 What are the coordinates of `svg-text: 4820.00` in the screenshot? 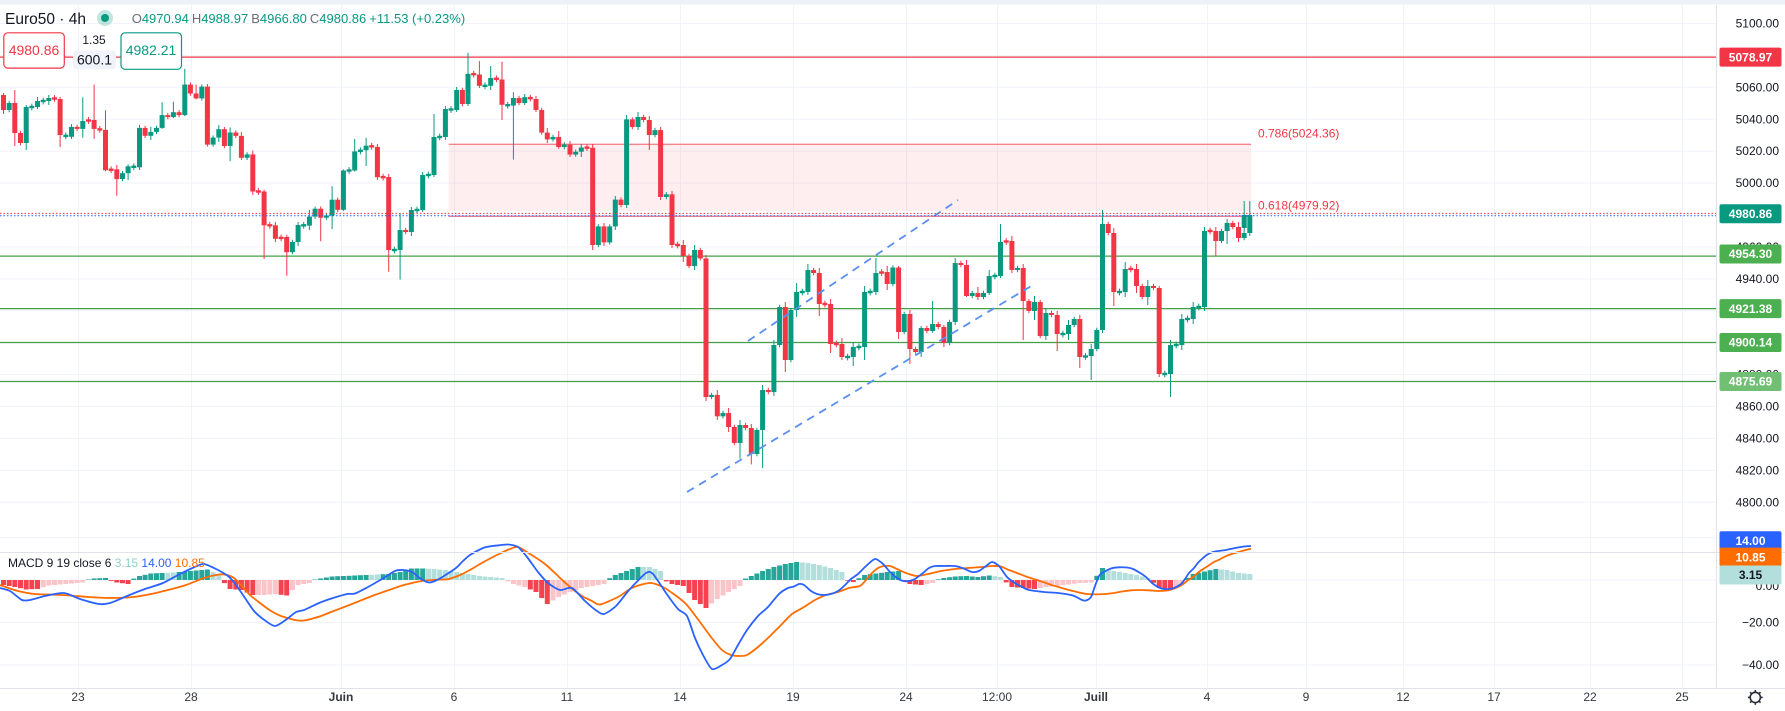 It's located at (1758, 470).